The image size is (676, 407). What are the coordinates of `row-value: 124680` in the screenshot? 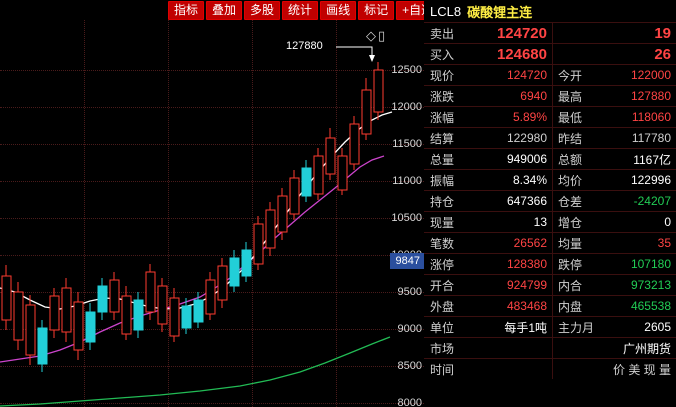 It's located at (521, 54).